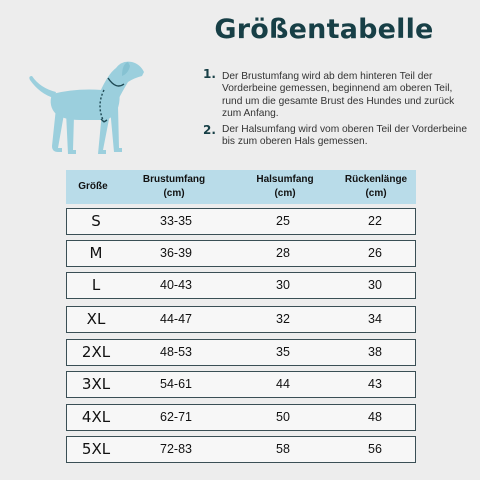 The height and width of the screenshot is (480, 480). I want to click on cell-back-length: 38, so click(375, 352).